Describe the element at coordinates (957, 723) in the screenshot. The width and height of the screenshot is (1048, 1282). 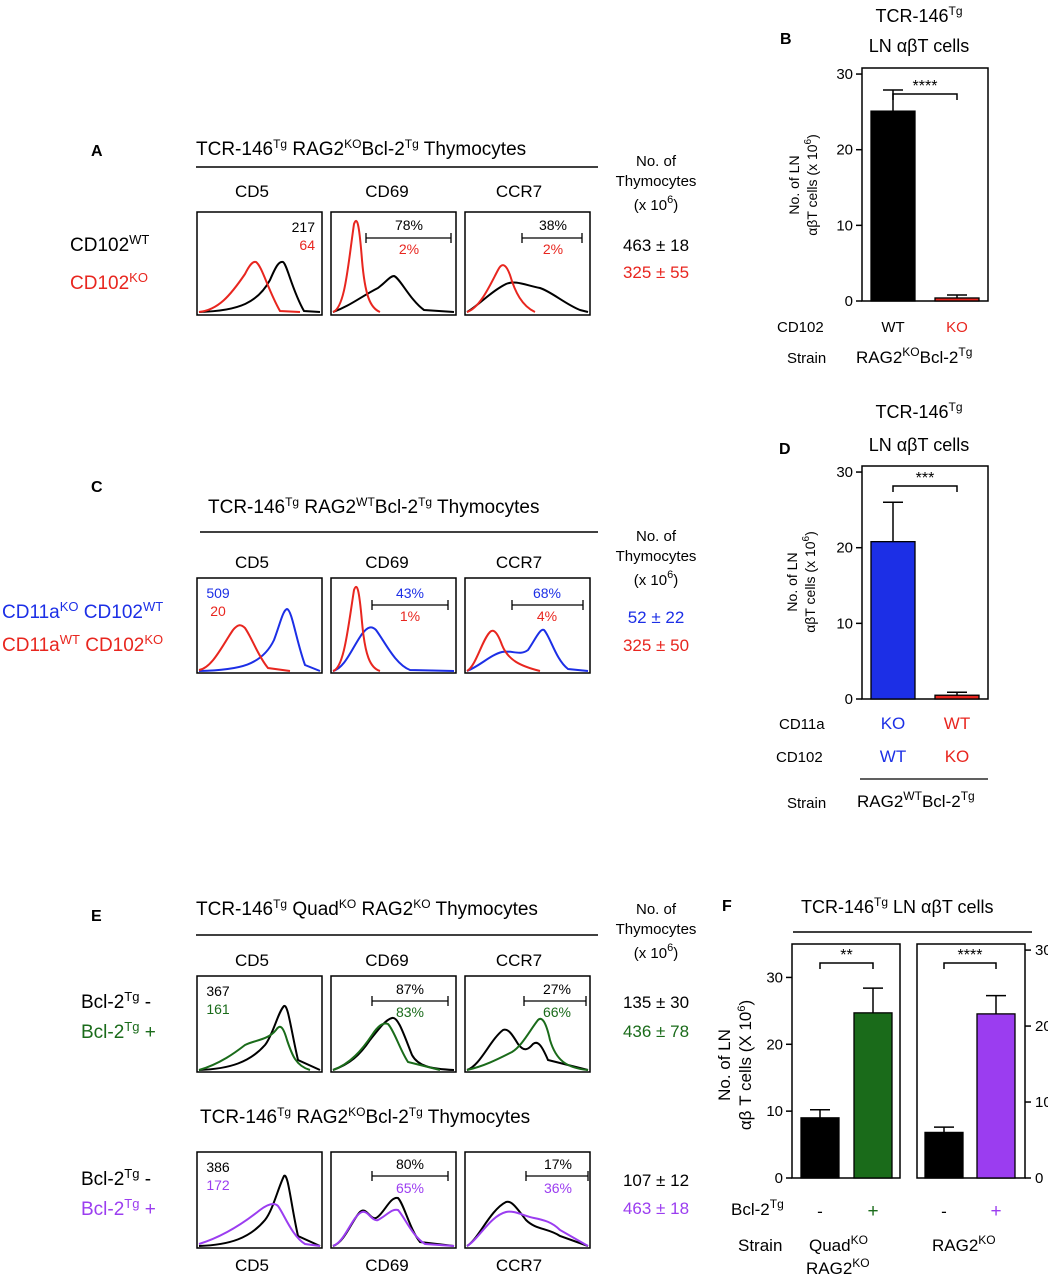
I see `panel-d-cat-wt: WT` at that location.